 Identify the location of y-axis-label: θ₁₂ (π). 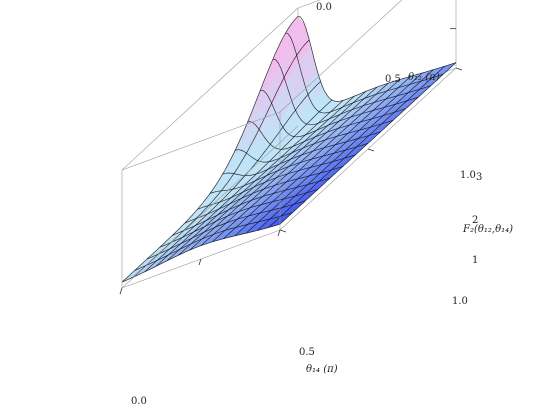
(424, 77).